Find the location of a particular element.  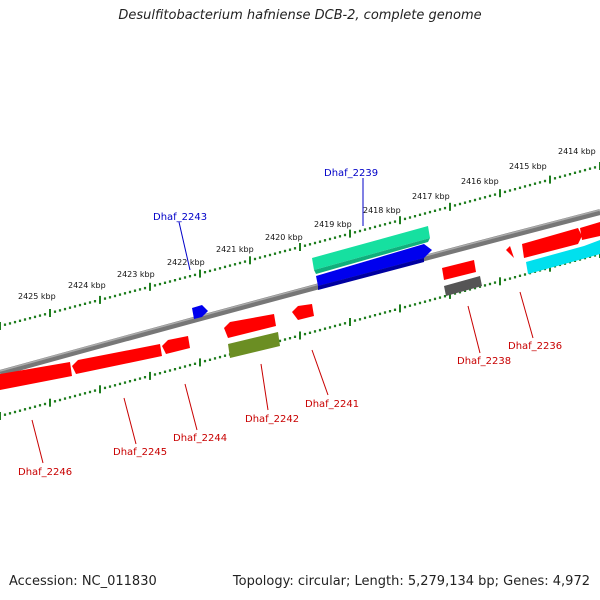

kbp-label: 2424 kbp is located at coordinates (87, 285).